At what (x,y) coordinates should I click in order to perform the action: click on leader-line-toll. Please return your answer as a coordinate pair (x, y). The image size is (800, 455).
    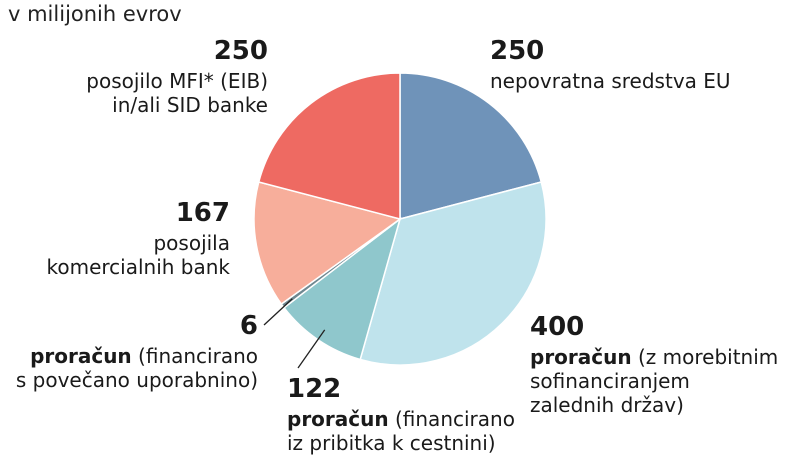
    Looking at the image, I should click on (311, 349).